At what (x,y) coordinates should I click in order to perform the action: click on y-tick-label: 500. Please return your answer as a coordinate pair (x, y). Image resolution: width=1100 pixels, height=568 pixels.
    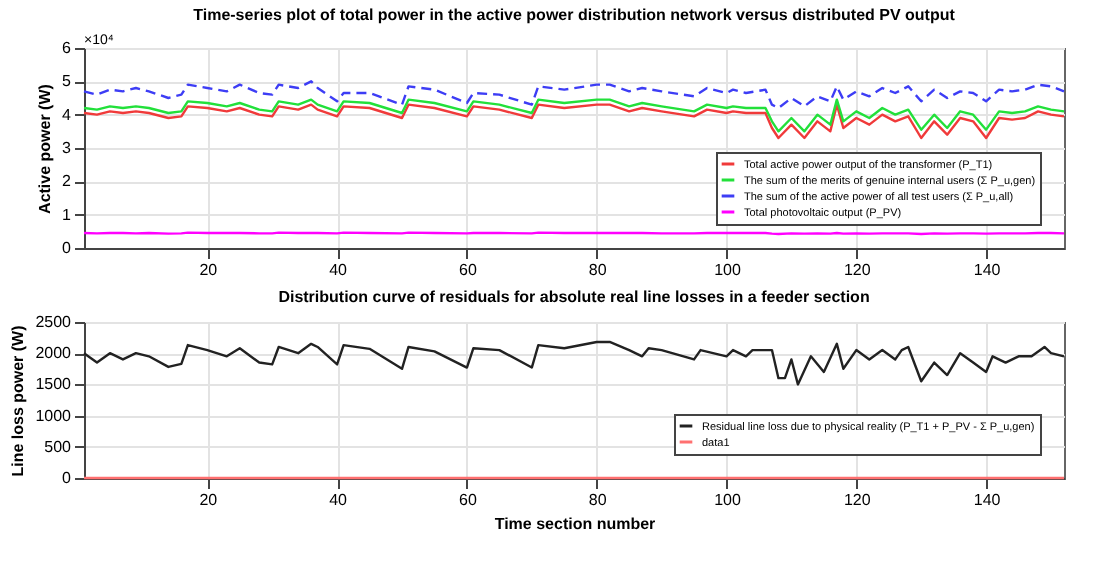
    Looking at the image, I should click on (58, 446).